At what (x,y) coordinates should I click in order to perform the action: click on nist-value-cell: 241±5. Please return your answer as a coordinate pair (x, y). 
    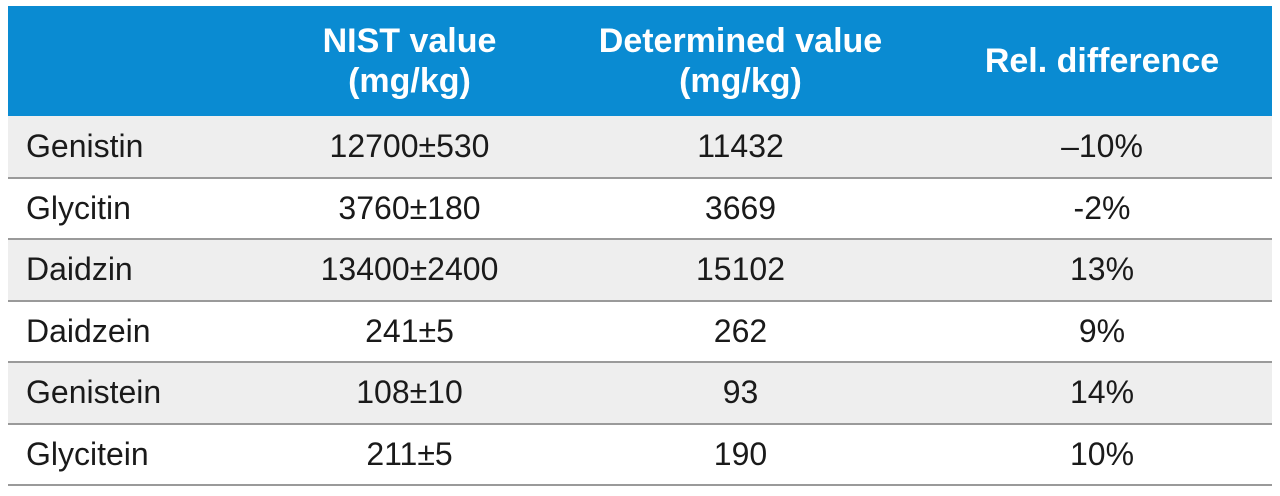
    Looking at the image, I should click on (409, 330).